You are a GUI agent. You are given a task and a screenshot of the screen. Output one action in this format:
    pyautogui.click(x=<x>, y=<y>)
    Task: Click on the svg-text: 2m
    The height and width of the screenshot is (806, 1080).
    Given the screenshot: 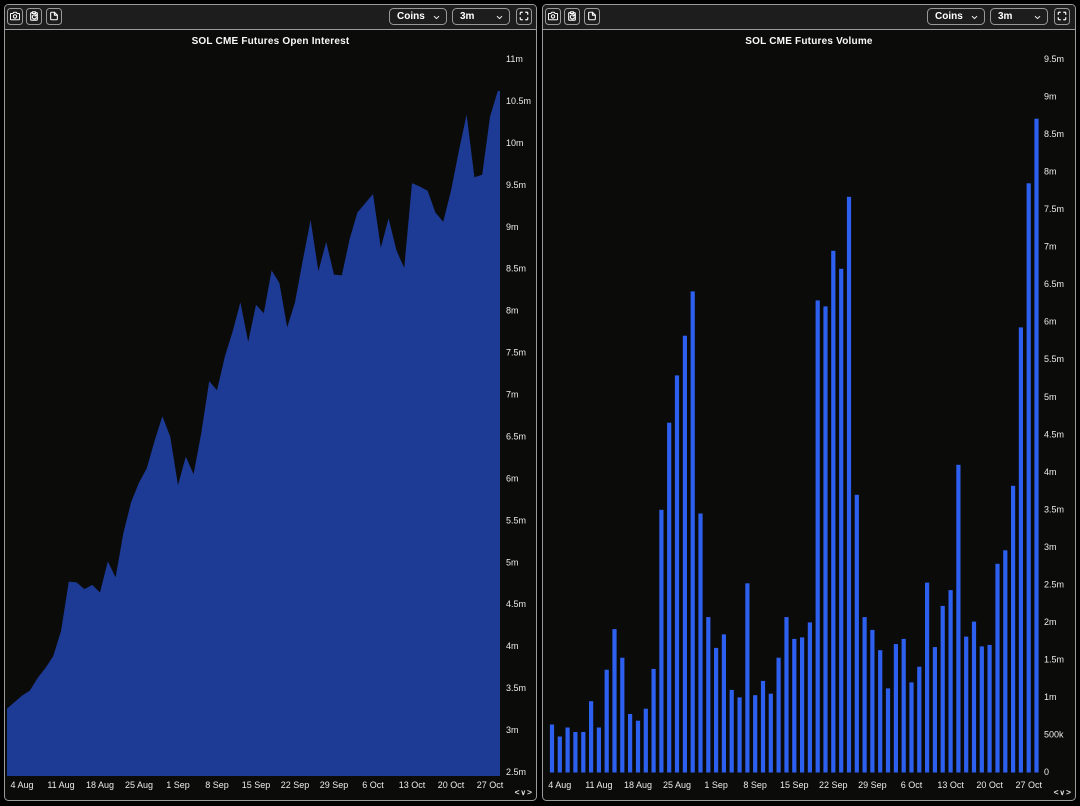 What is the action you would take?
    pyautogui.click(x=1050, y=622)
    